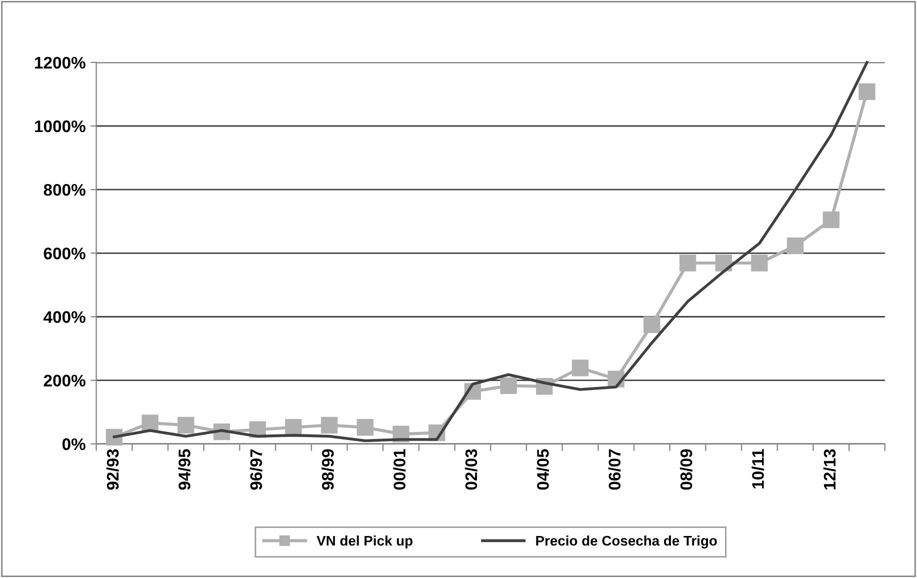  Describe the element at coordinates (60, 126) in the screenshot. I see `y-tick-label: 1000%` at that location.